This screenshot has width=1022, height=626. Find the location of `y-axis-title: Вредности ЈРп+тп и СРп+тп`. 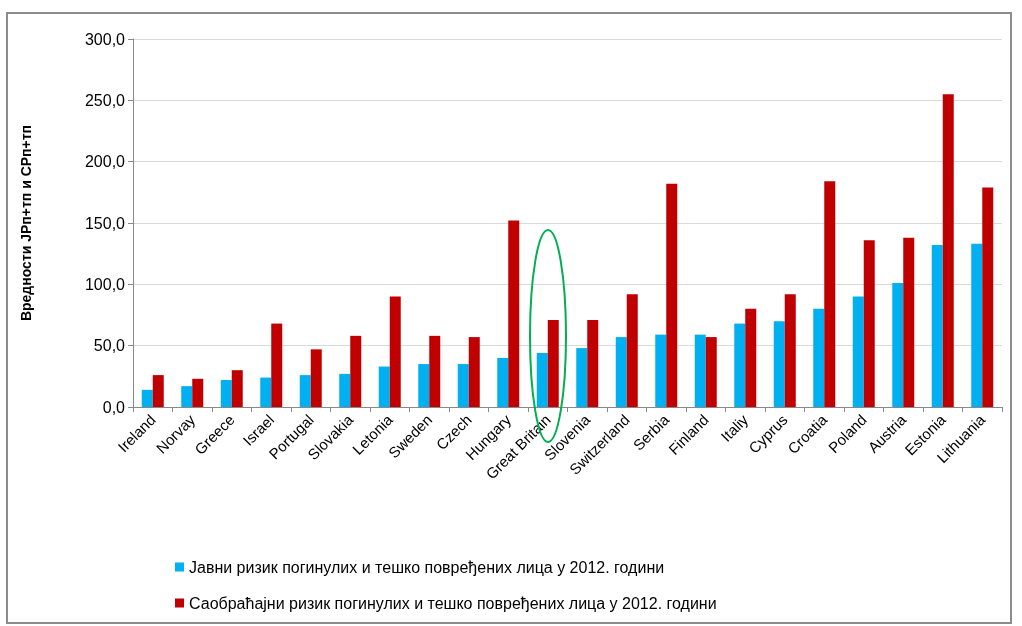

y-axis-title: Вредности ЈРп+тп и СРп+тп is located at coordinates (26, 223).